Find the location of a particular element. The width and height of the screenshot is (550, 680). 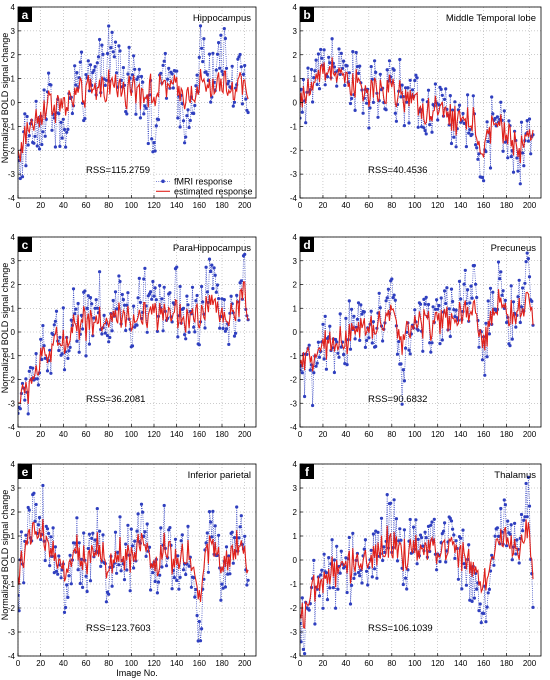

x-tick-label: 100 is located at coordinates (132, 205).